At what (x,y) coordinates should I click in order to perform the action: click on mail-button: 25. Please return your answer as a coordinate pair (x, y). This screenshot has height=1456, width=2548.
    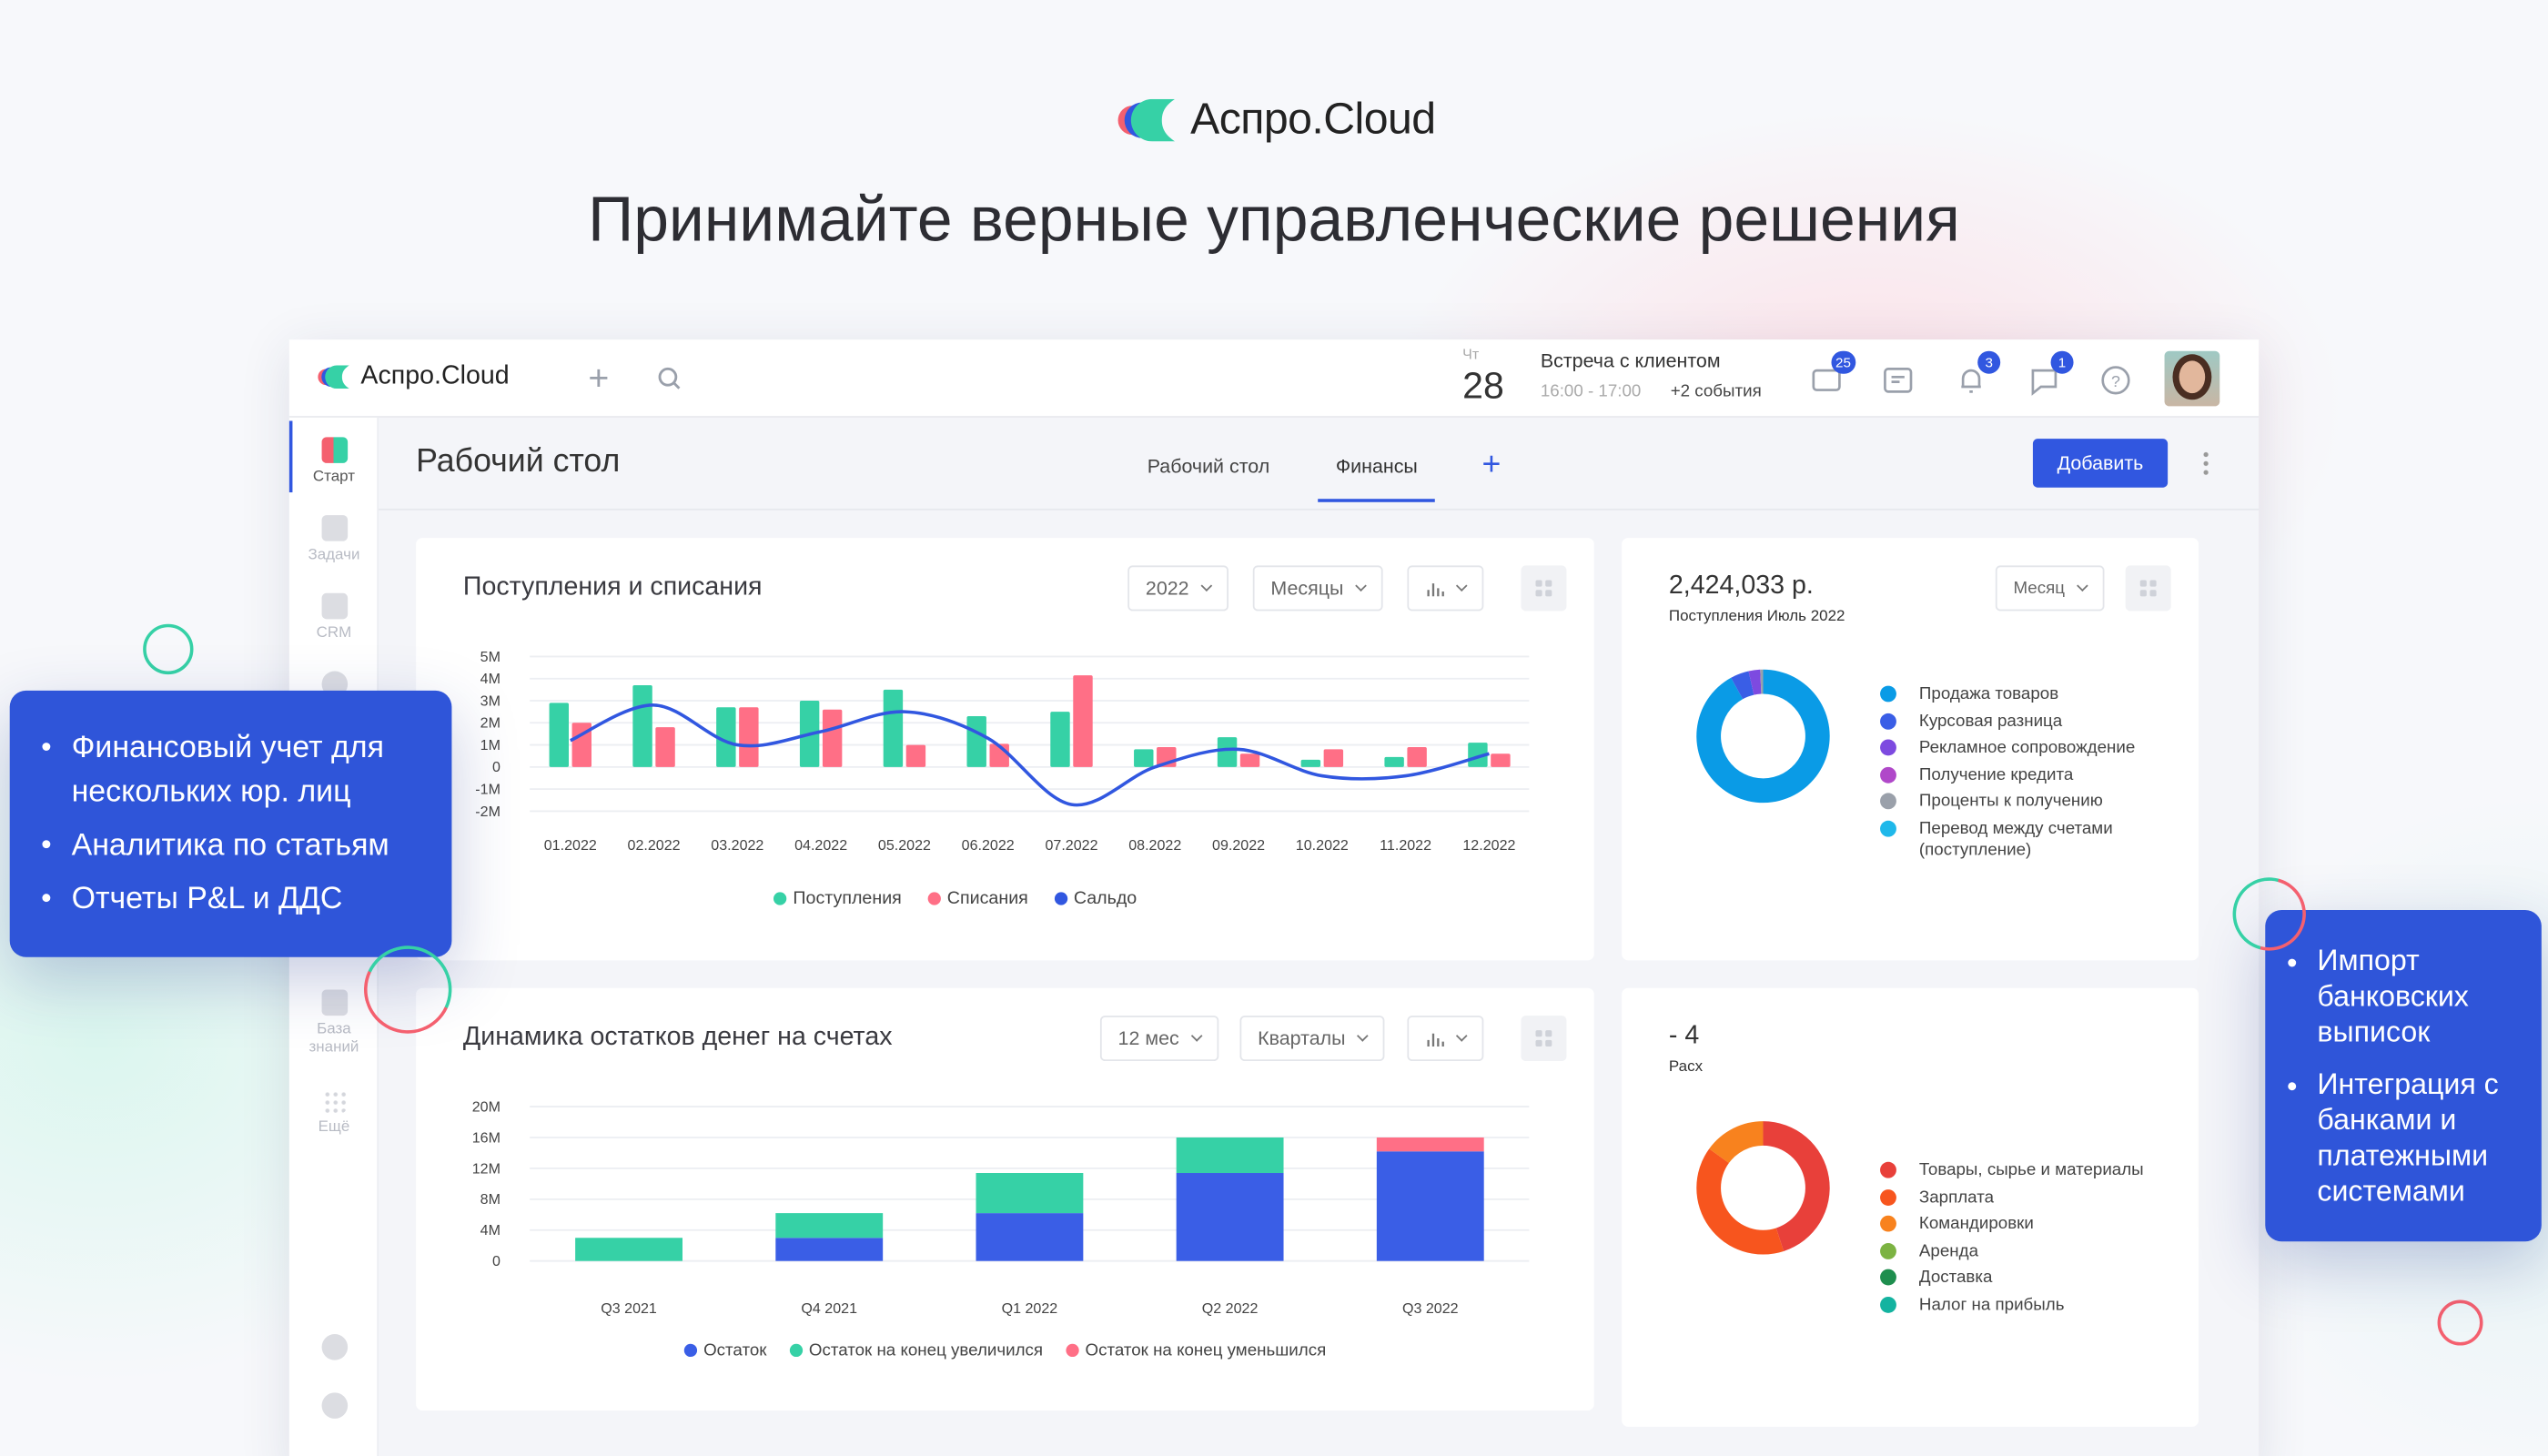
    Looking at the image, I should click on (1833, 374).